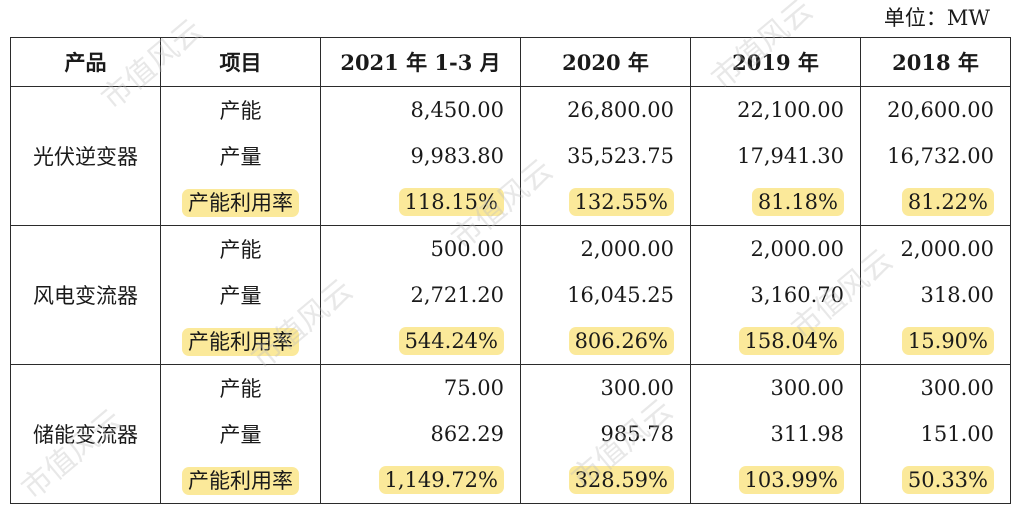  I want to click on highlight-mark: 132.55%, so click(621, 202).